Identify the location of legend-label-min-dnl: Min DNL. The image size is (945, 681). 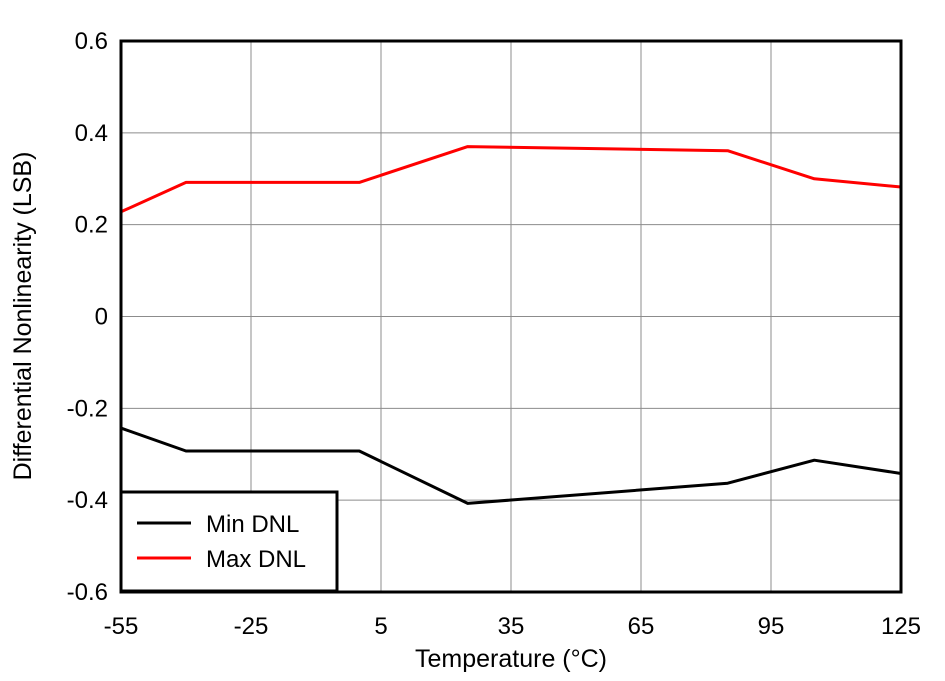
(252, 524).